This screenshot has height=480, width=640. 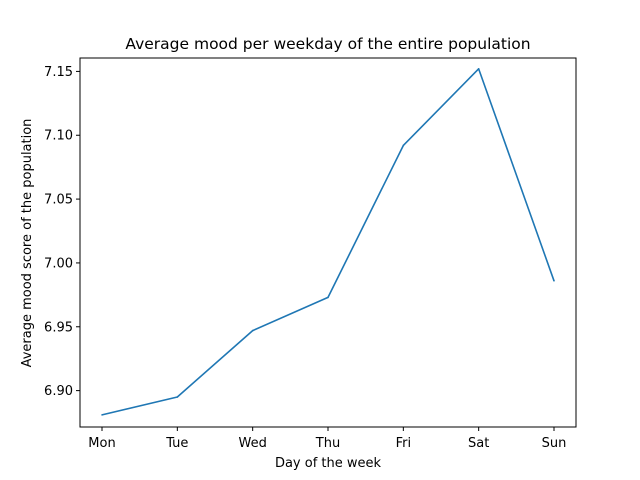 What do you see at coordinates (58, 200) in the screenshot?
I see `y-tick-label: 7.05` at bounding box center [58, 200].